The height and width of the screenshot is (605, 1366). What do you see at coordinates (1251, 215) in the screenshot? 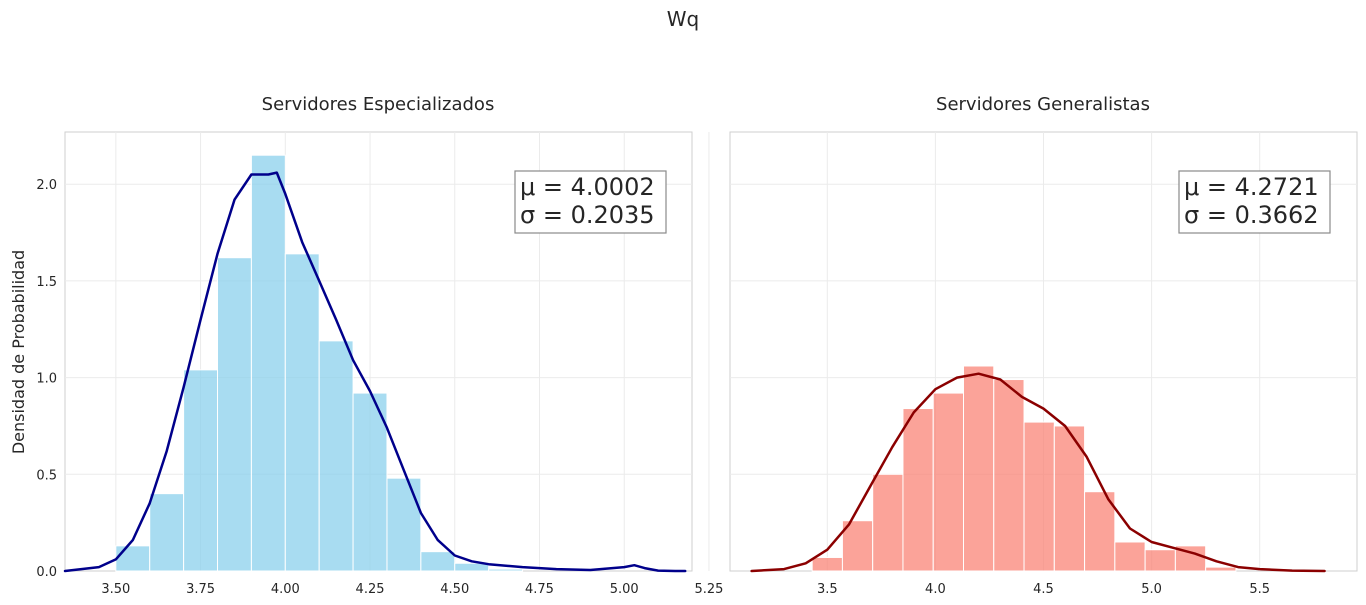
I see `stats-std: σ = 0.3662` at bounding box center [1251, 215].